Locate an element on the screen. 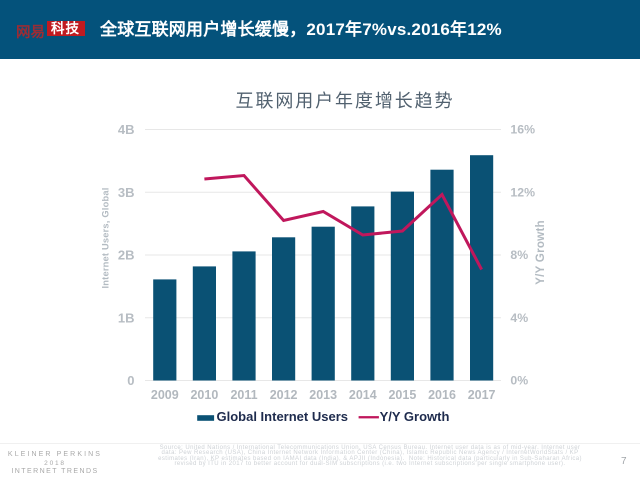 This screenshot has height=480, width=640. svg-text: 2012 is located at coordinates (284, 395).